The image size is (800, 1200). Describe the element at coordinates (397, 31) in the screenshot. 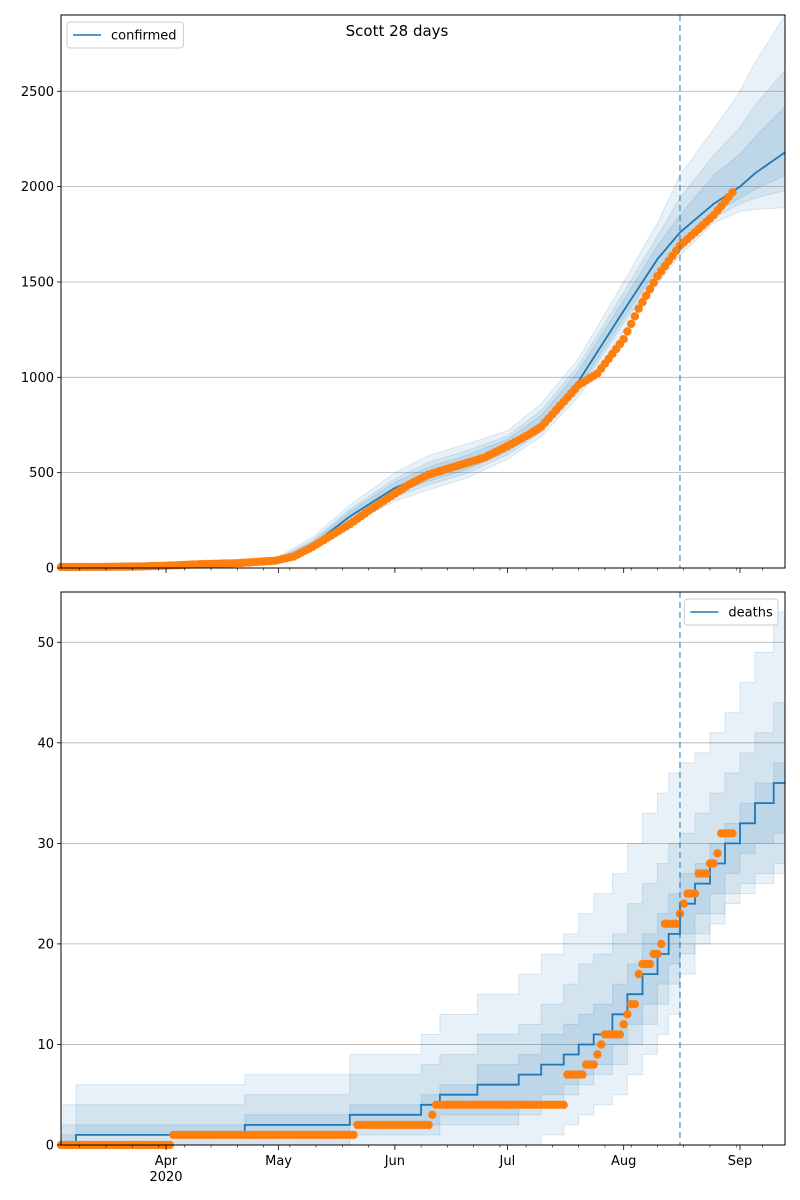

I see `figure-title: Scott 28 days` at that location.